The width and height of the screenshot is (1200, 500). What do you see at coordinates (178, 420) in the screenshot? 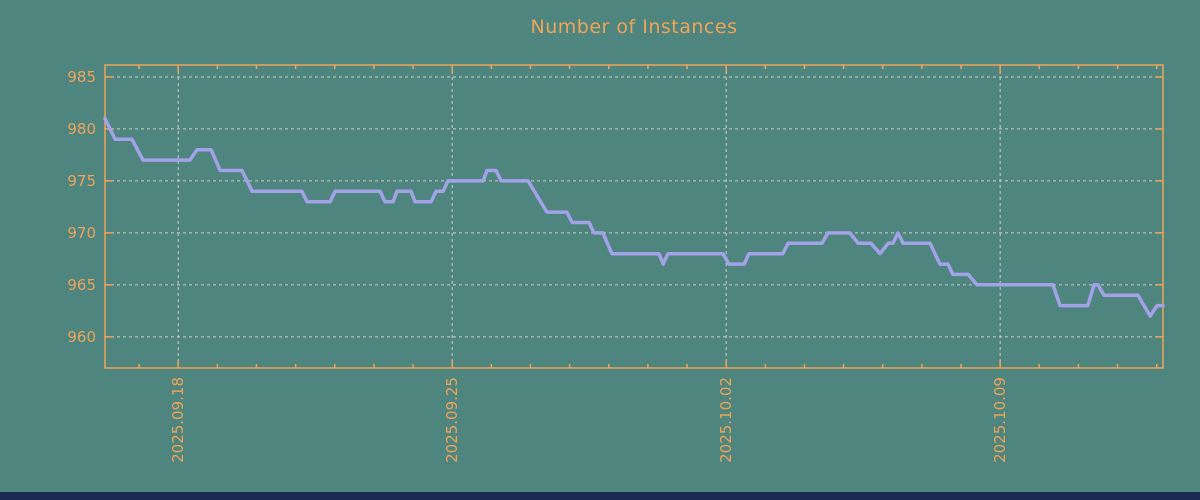
I see `x-axis-tick-label: 2025.09.18` at bounding box center [178, 420].